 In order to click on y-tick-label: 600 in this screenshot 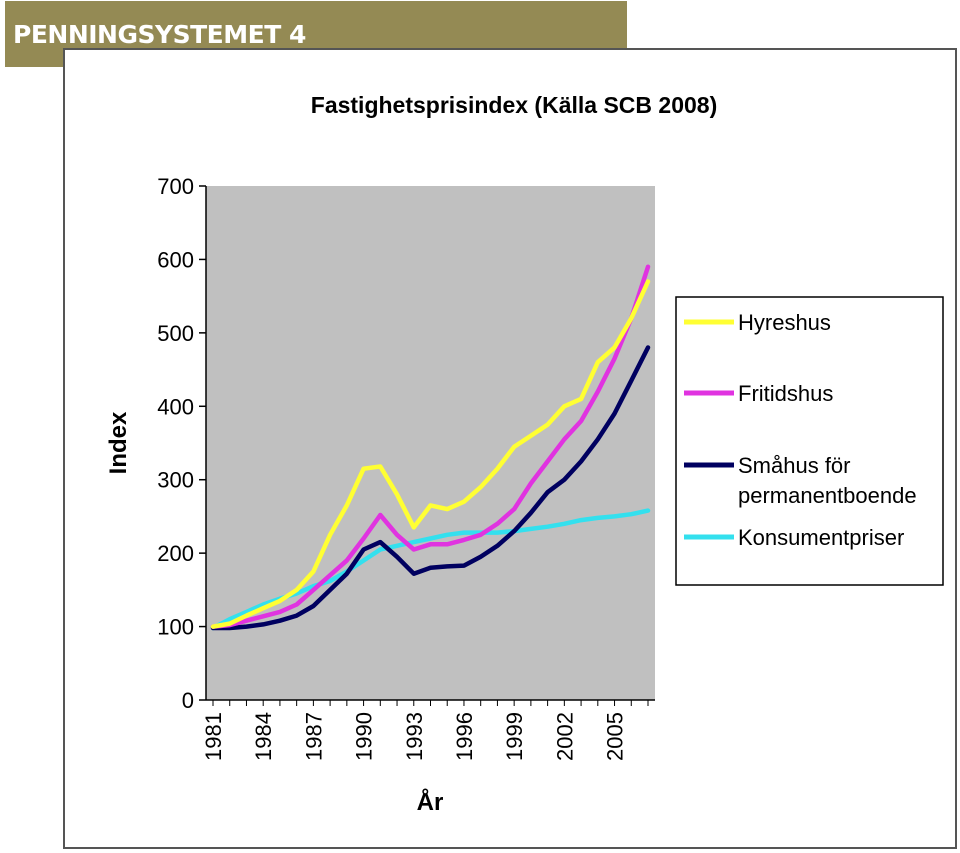, I will do `click(175, 259)`.